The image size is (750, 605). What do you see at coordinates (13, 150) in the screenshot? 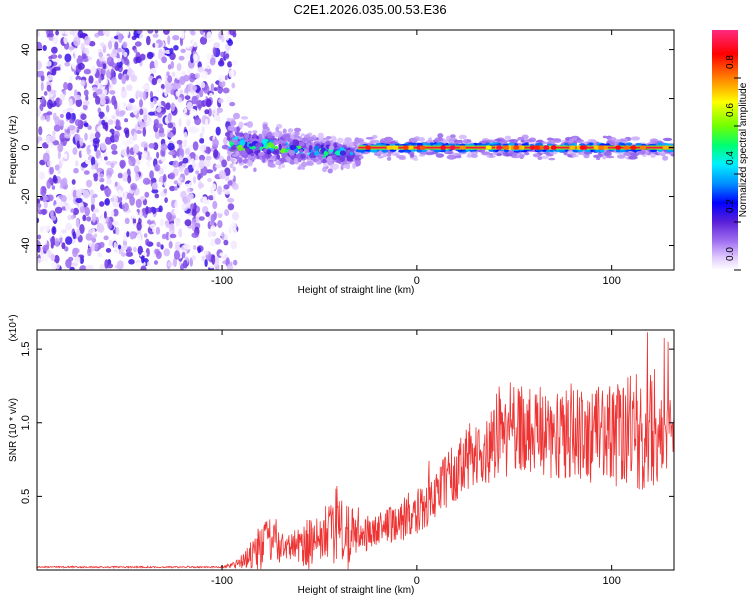
I see `spectrogram-y-label: Frequency (Hz)` at bounding box center [13, 150].